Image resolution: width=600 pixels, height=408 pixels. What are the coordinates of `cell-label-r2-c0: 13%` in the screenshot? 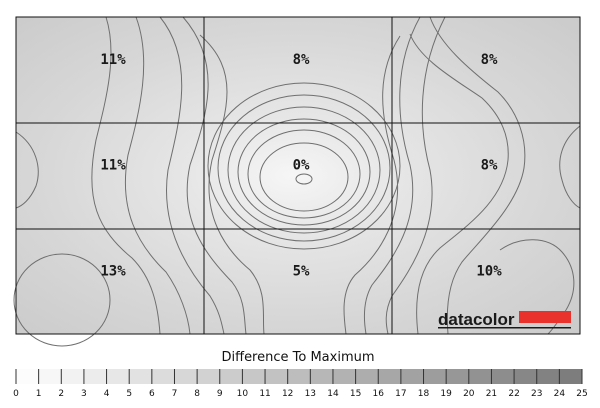 It's located at (113, 271).